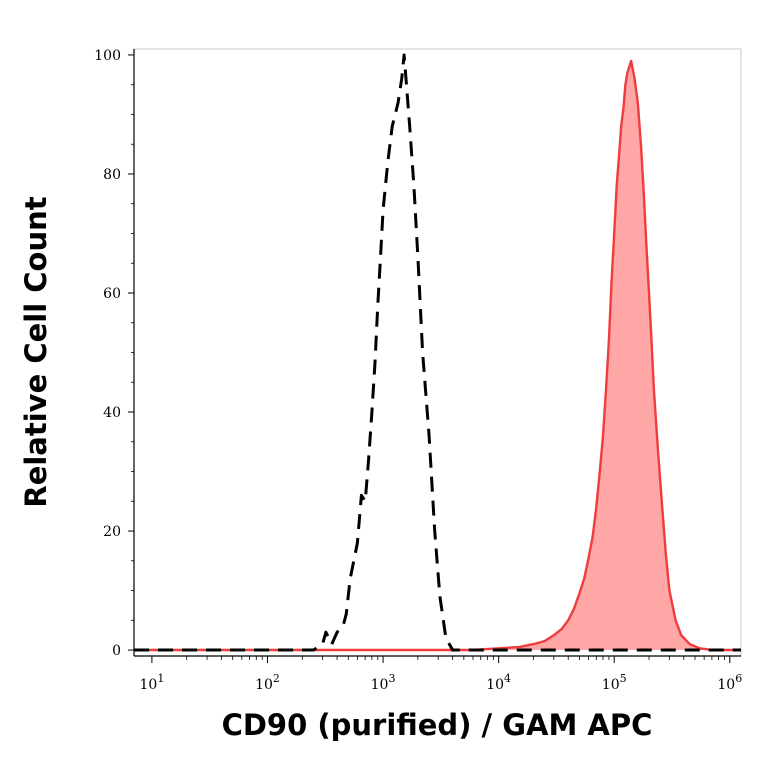  What do you see at coordinates (107, 56) in the screenshot?
I see `y-tick-label-5: 100` at bounding box center [107, 56].